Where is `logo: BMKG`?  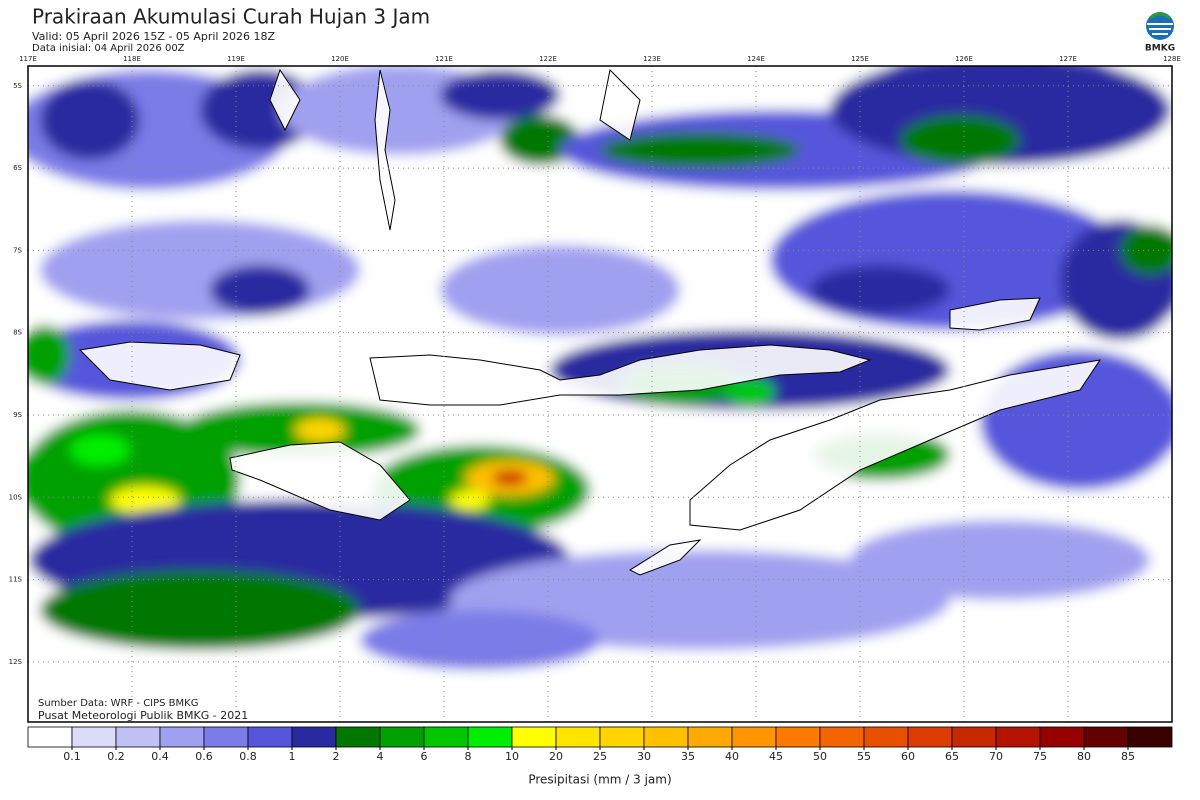
logo: BMKG is located at coordinates (1160, 33).